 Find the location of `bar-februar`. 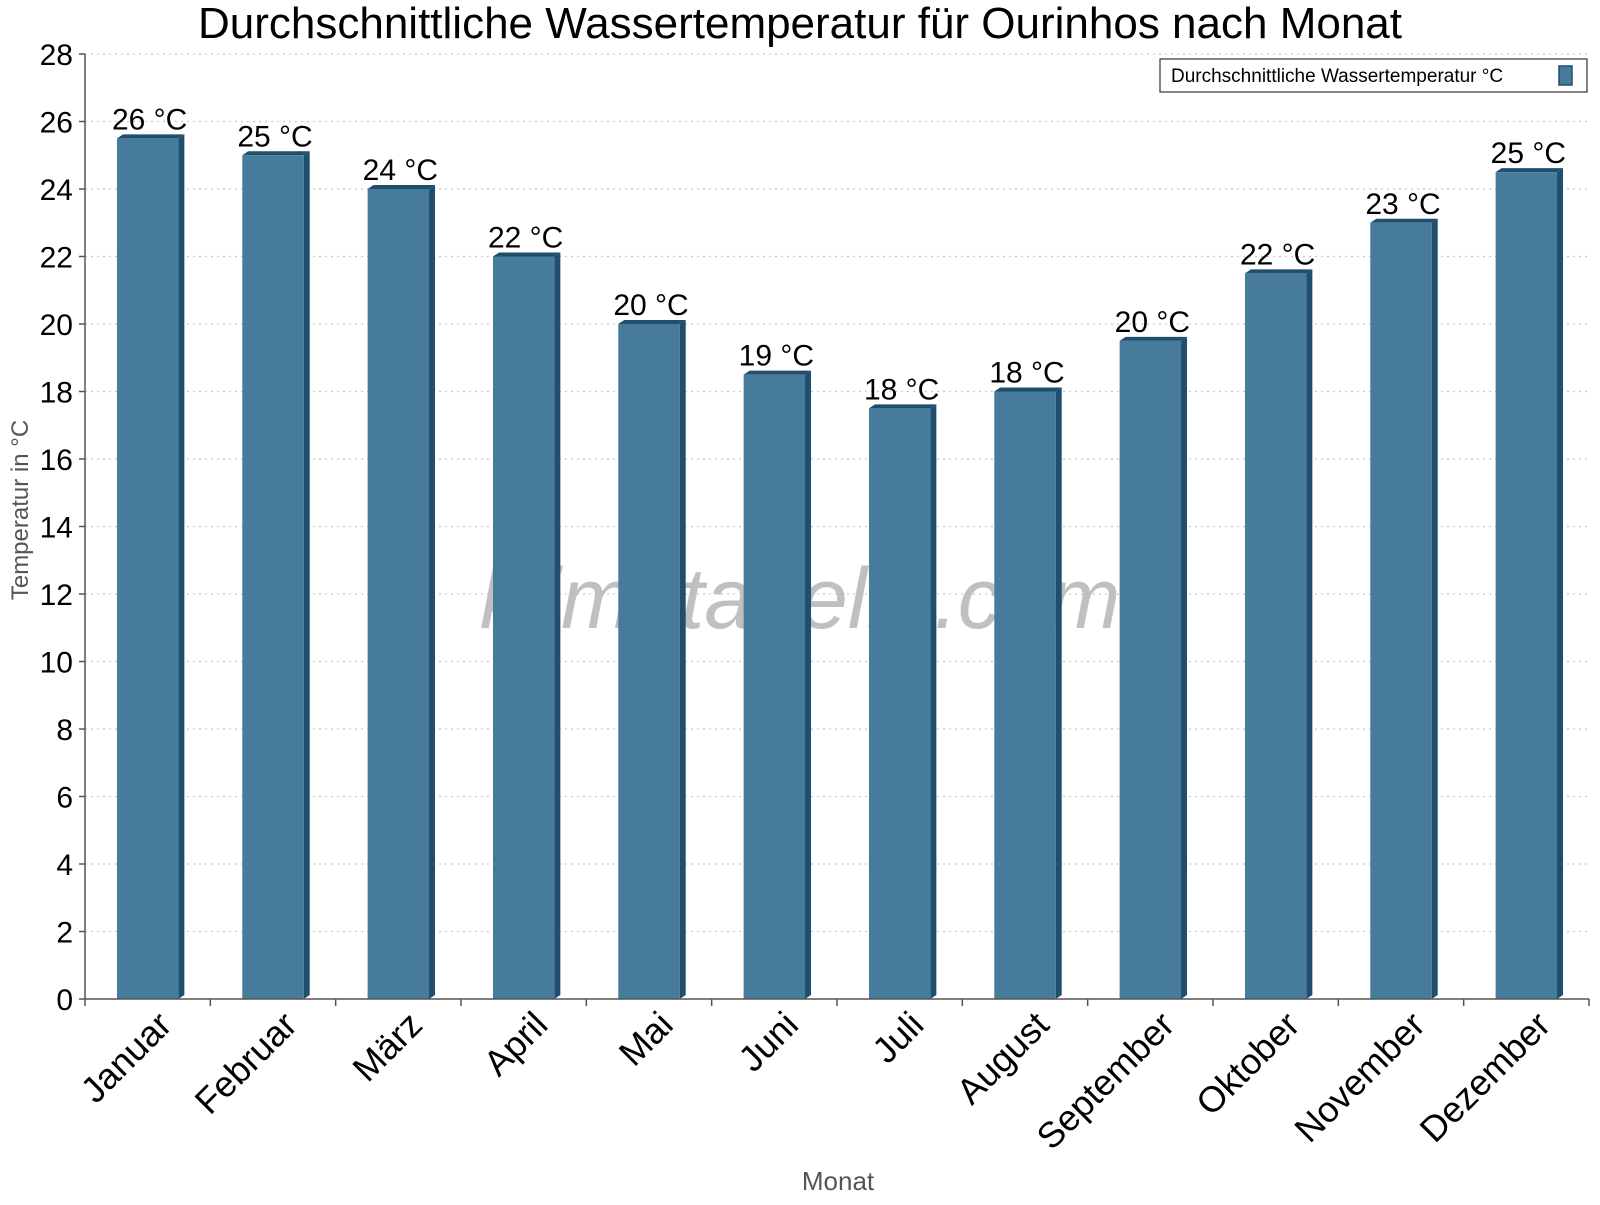

bar-februar is located at coordinates (276, 575).